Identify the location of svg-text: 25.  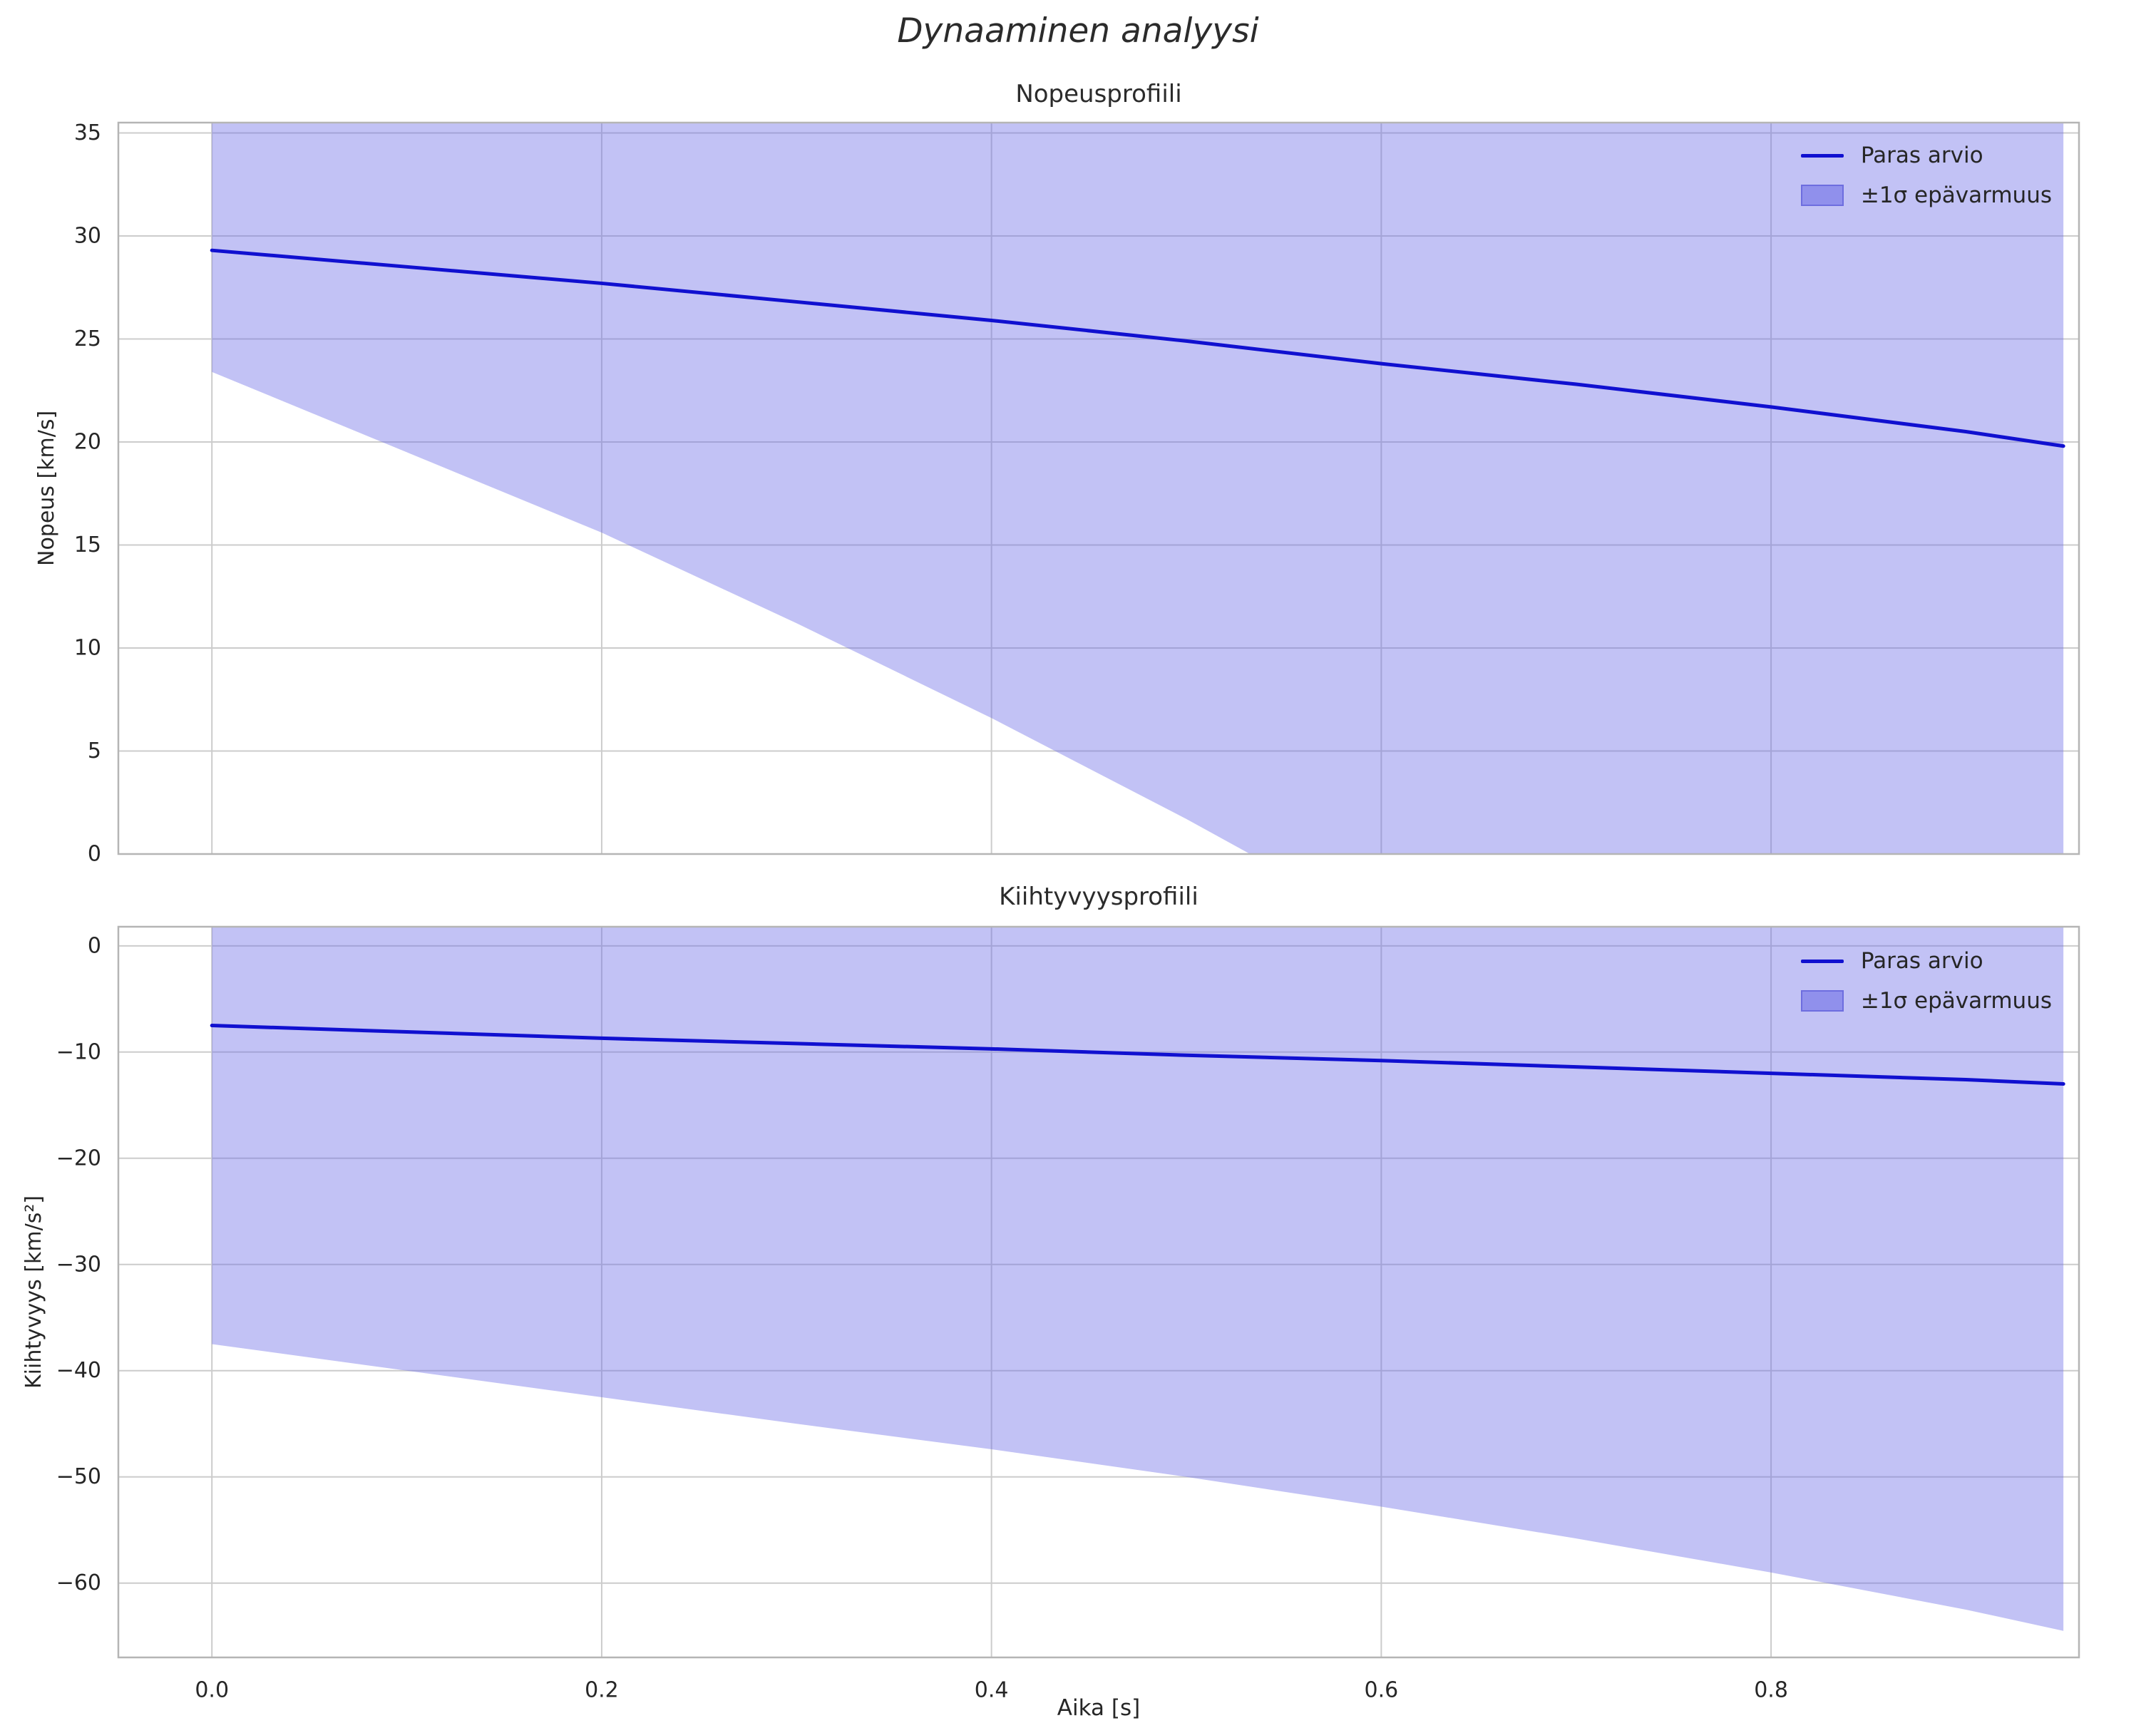
(87, 338).